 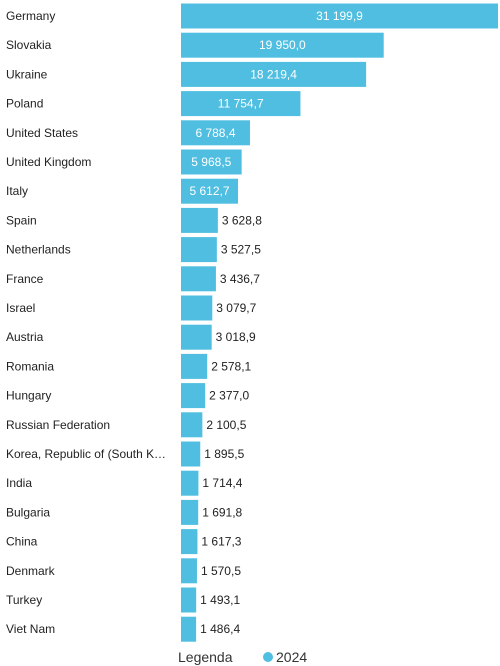 What do you see at coordinates (22, 542) in the screenshot?
I see `category-label: China` at bounding box center [22, 542].